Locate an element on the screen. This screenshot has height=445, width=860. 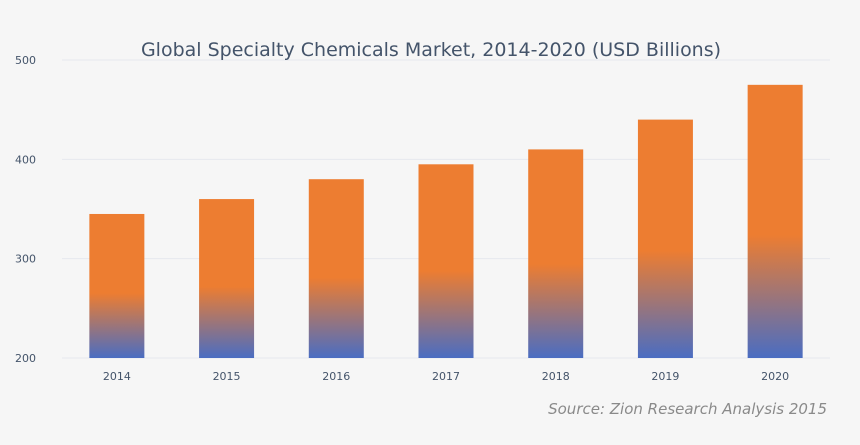
bar-2020 is located at coordinates (775, 221).